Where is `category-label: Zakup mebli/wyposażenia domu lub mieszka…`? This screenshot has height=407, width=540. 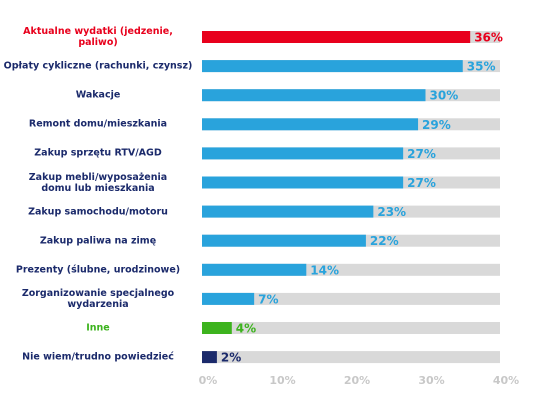
category-label: Zakup mebli/wyposażenia domu lub mieszka… is located at coordinates (98, 182).